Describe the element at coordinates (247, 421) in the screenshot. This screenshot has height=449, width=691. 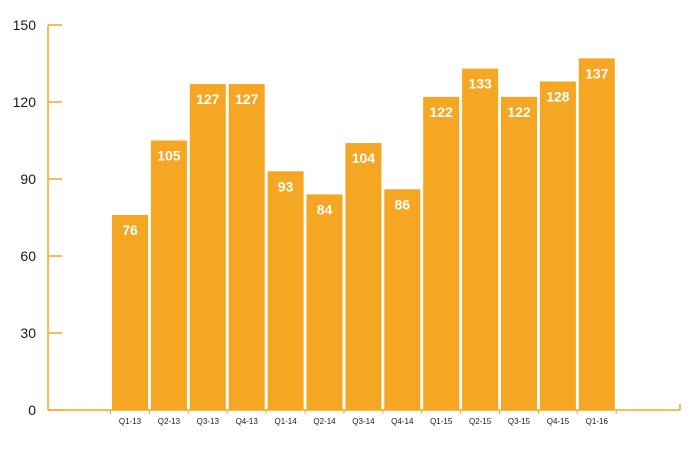
I see `x-tick-label: Q4-13` at that location.